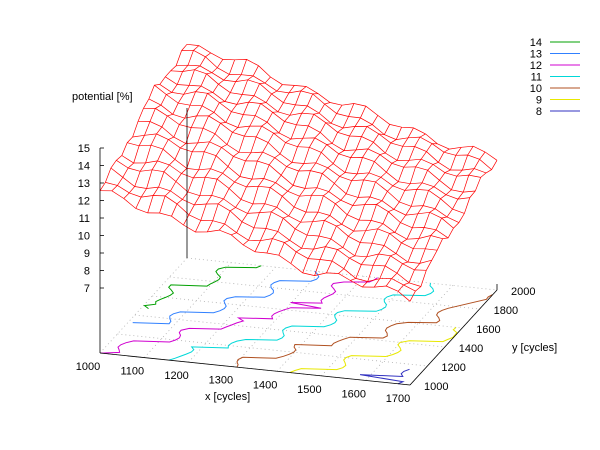 The height and width of the screenshot is (450, 600). I want to click on x-axis-label: x [cycles], so click(227, 397).